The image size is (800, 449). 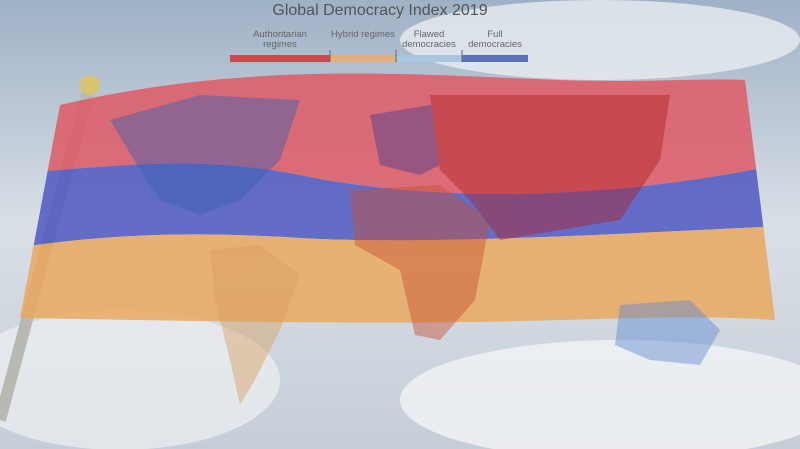 What do you see at coordinates (255, 325) in the screenshot?
I see `south-america` at bounding box center [255, 325].